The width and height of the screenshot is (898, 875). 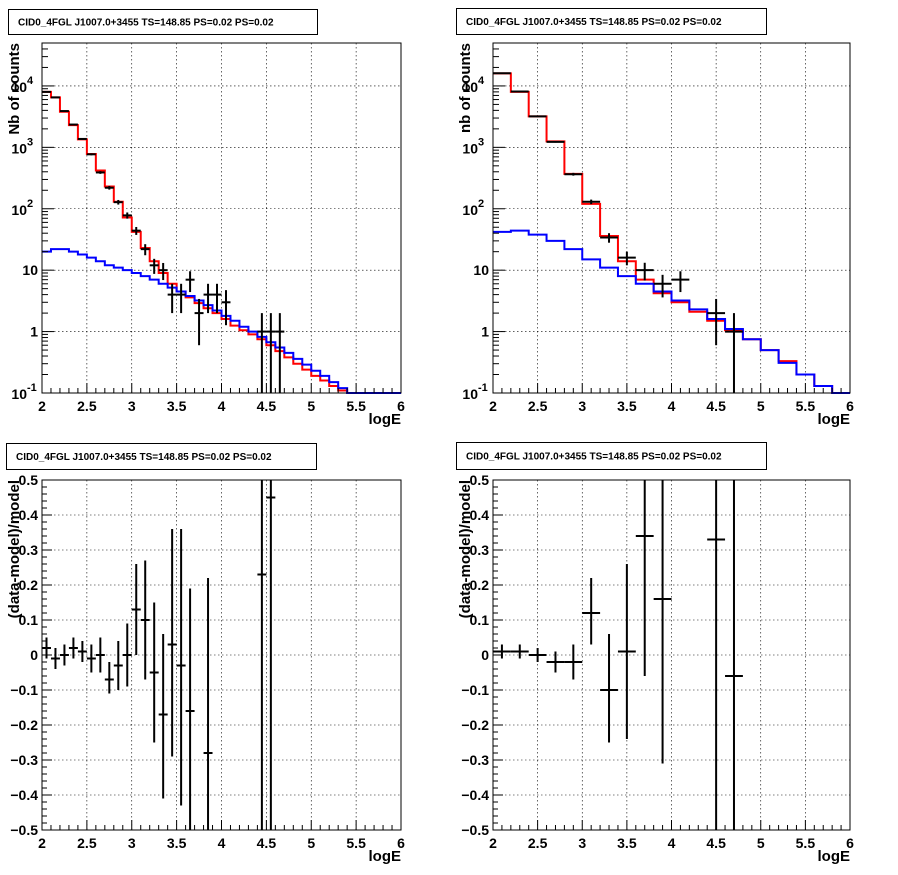 I want to click on y-tick-label: 10, so click(x=481, y=270).